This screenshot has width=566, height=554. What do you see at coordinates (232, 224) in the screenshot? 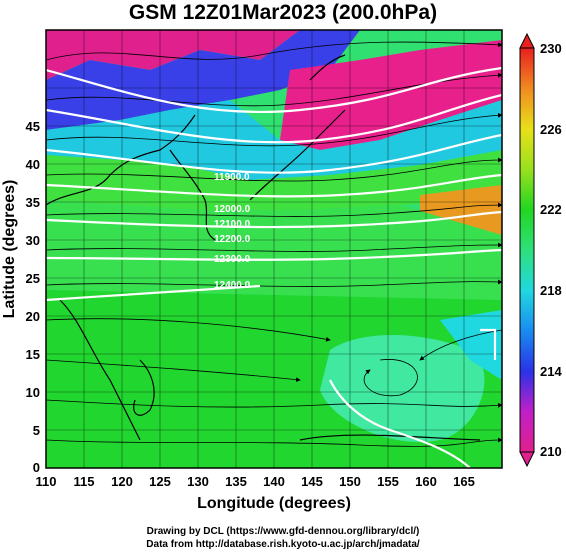
I see `contour-label: 12100.0` at bounding box center [232, 224].